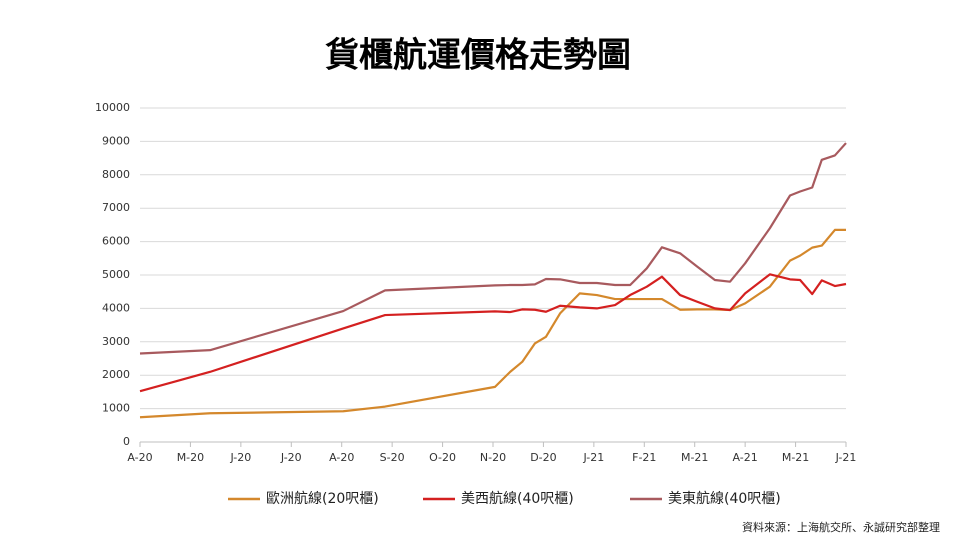 This screenshot has height=540, width=960. I want to click on y-tick-label: 6000, so click(116, 241).